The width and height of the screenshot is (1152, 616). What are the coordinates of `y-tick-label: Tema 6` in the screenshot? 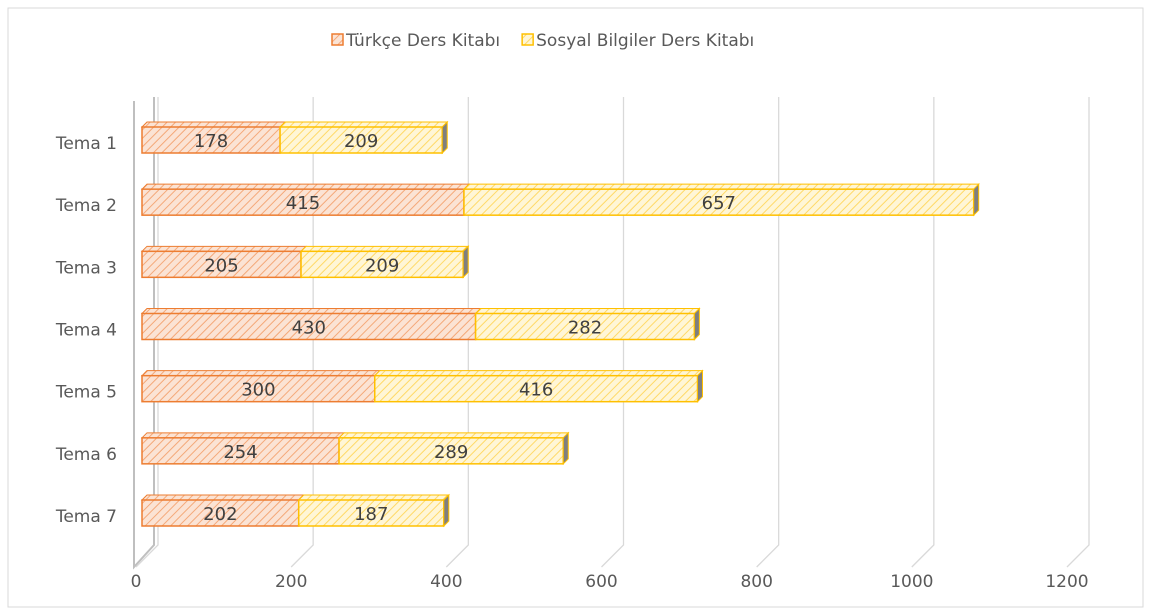 It's located at (86, 455).